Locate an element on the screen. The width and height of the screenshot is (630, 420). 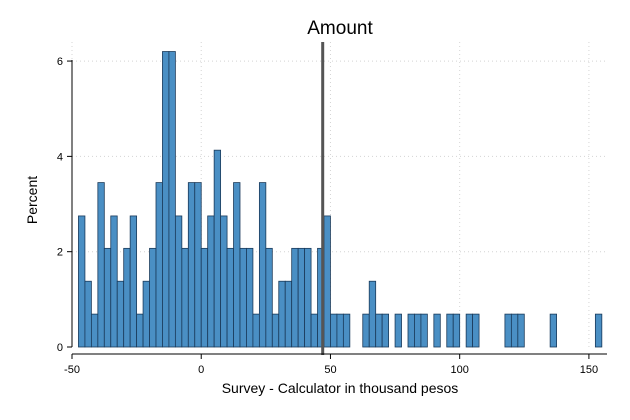
y-tick-label: 4 is located at coordinates (60, 157).